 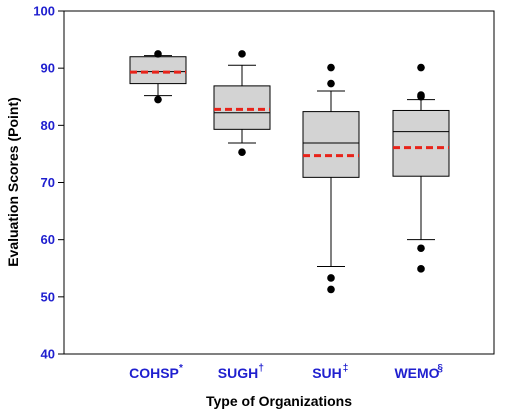 I want to click on box-group-cohsp, so click(x=158, y=77).